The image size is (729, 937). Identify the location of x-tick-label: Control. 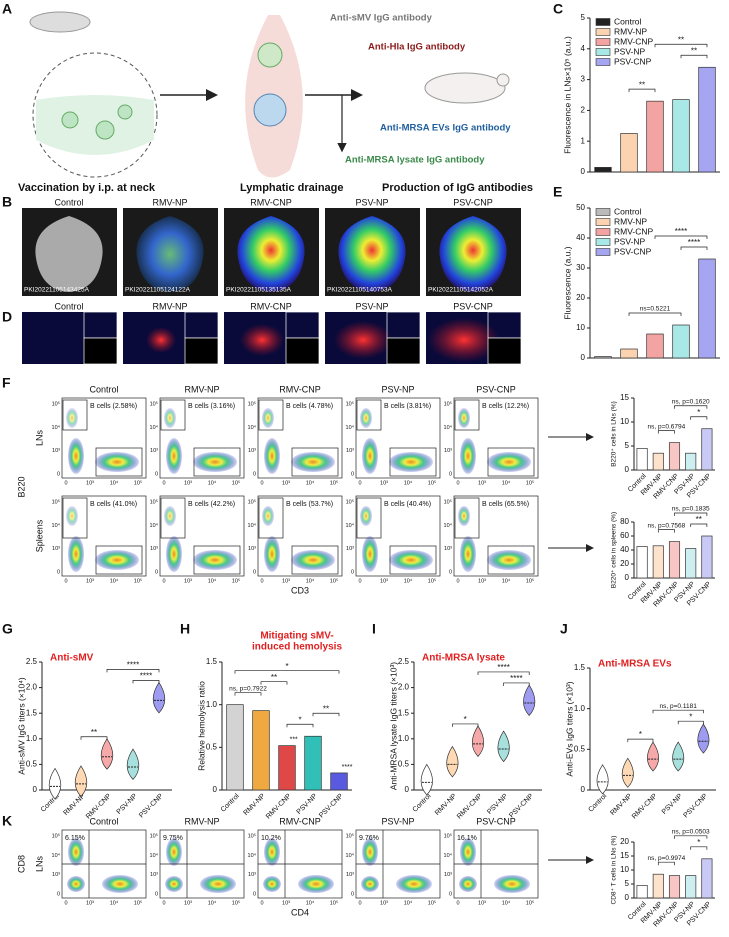
(597, 802).